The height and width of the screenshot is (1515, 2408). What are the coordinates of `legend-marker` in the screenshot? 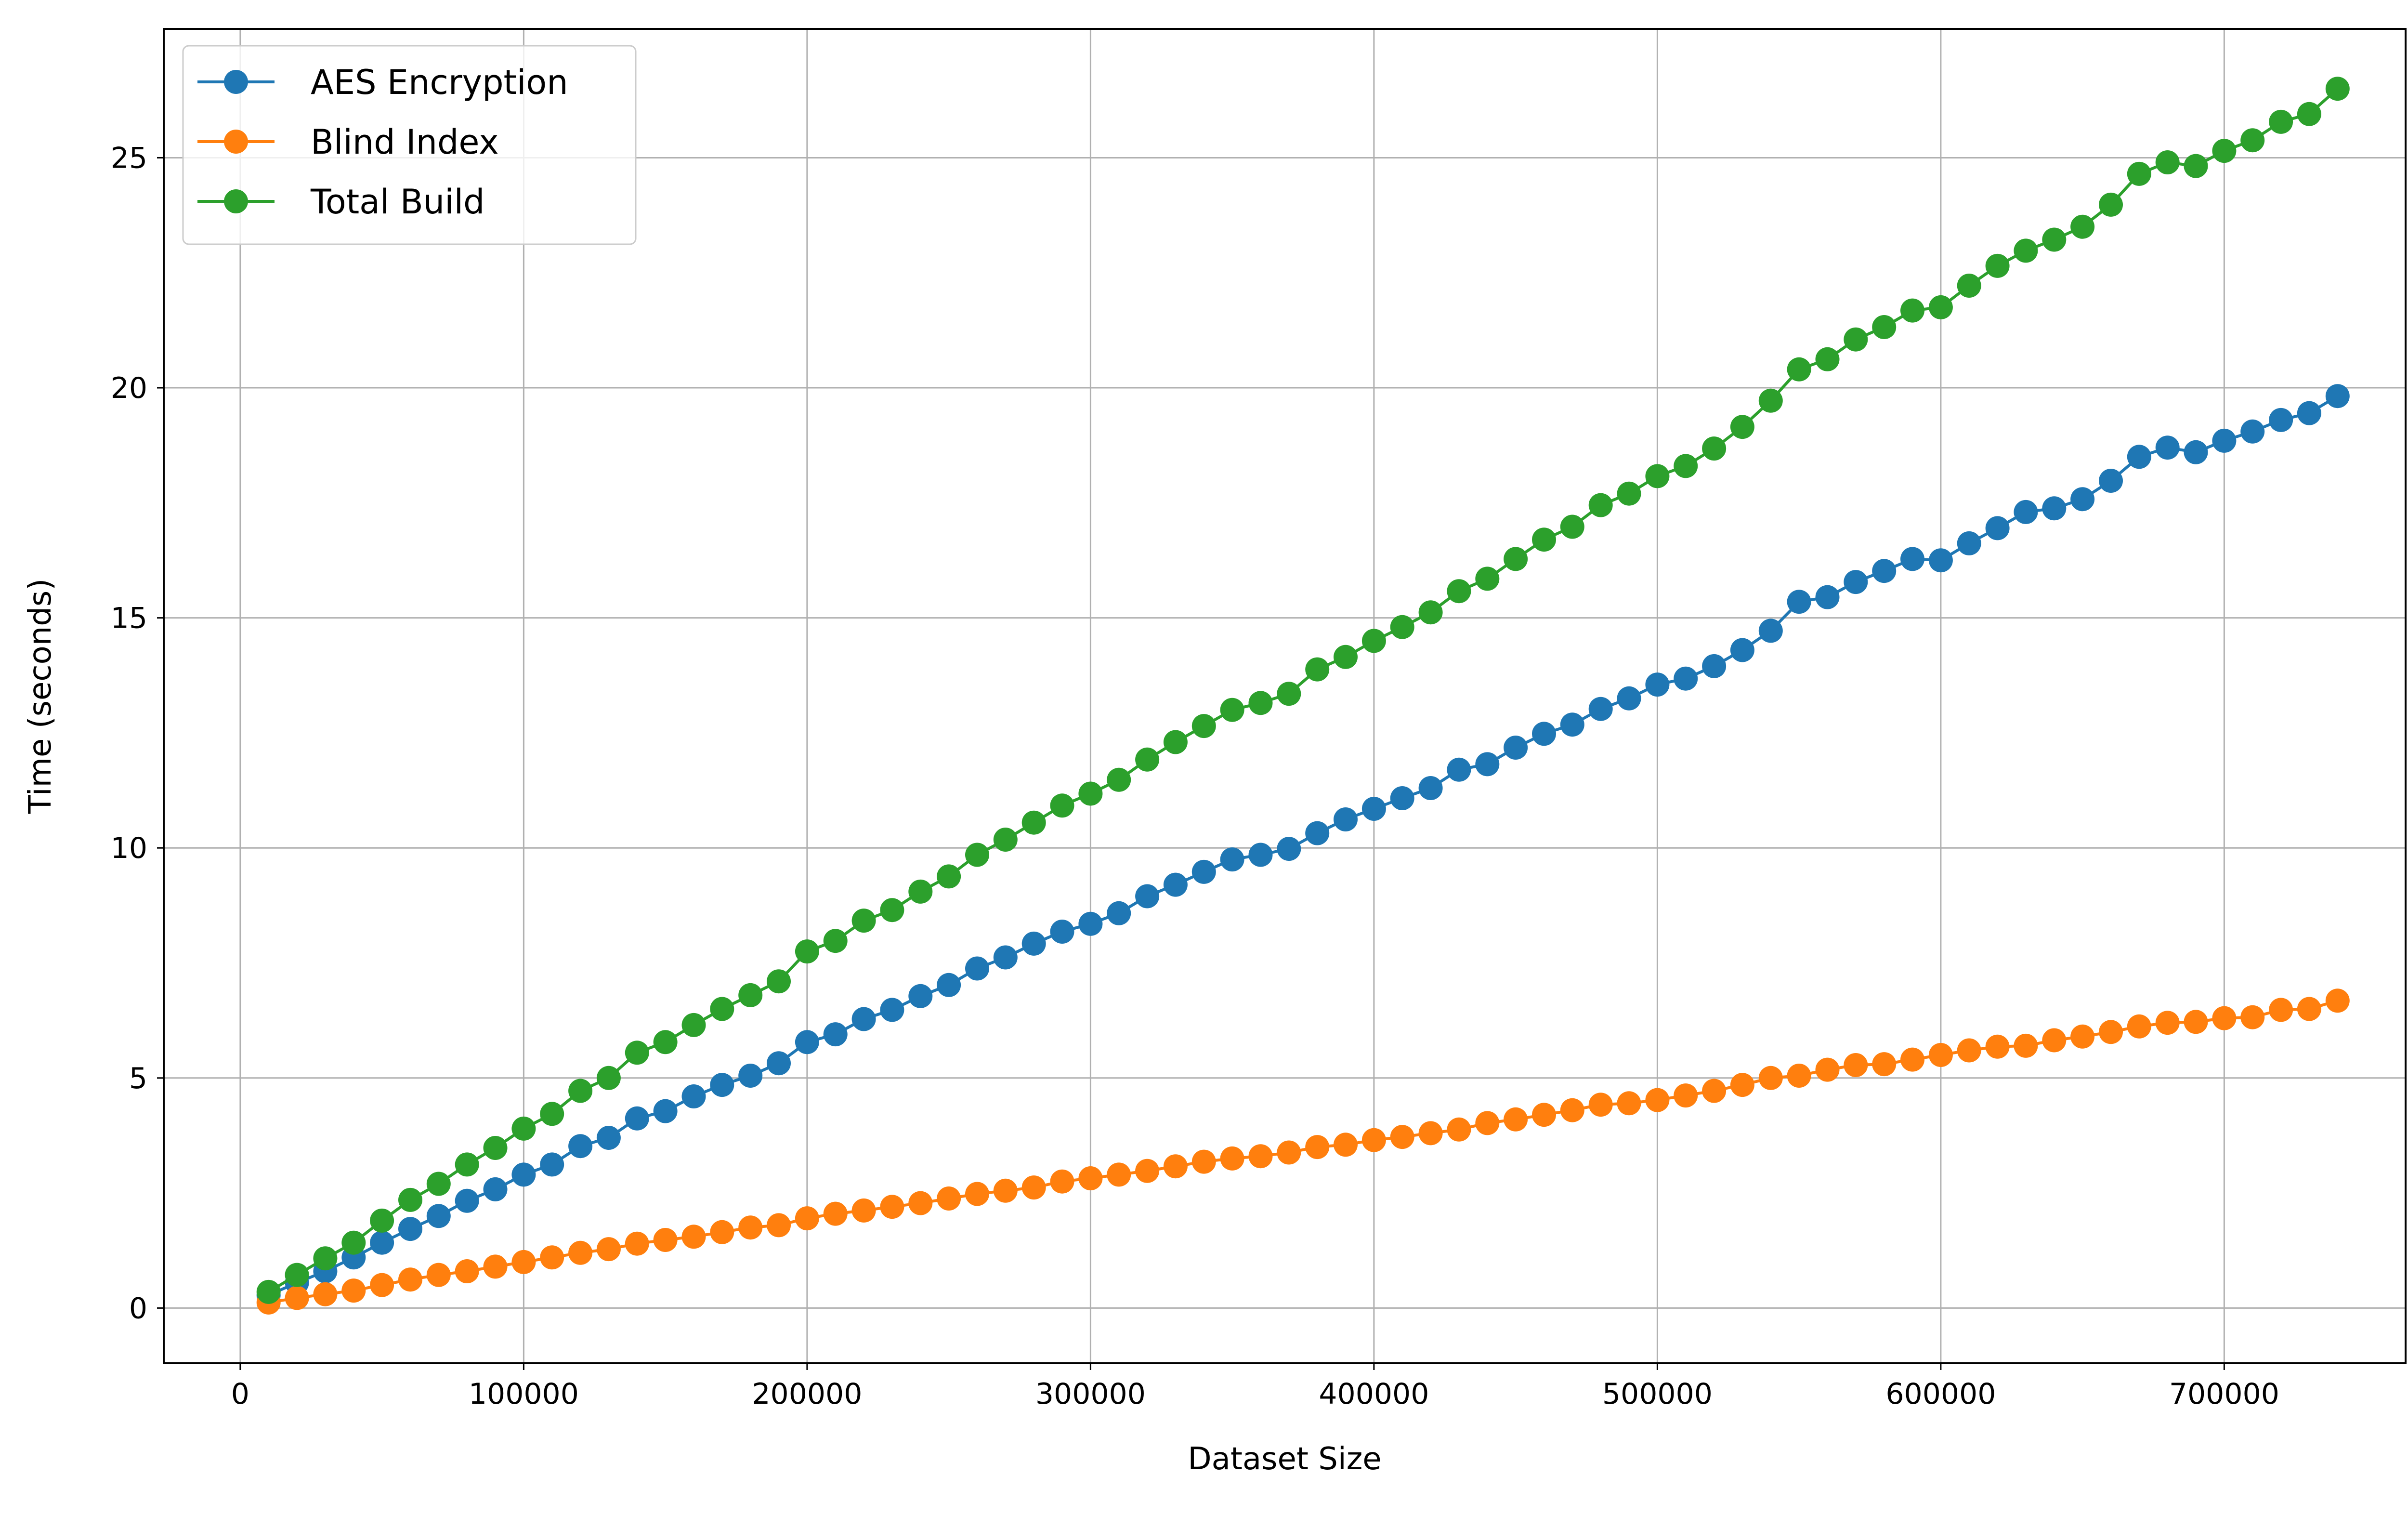 It's located at (236, 142).